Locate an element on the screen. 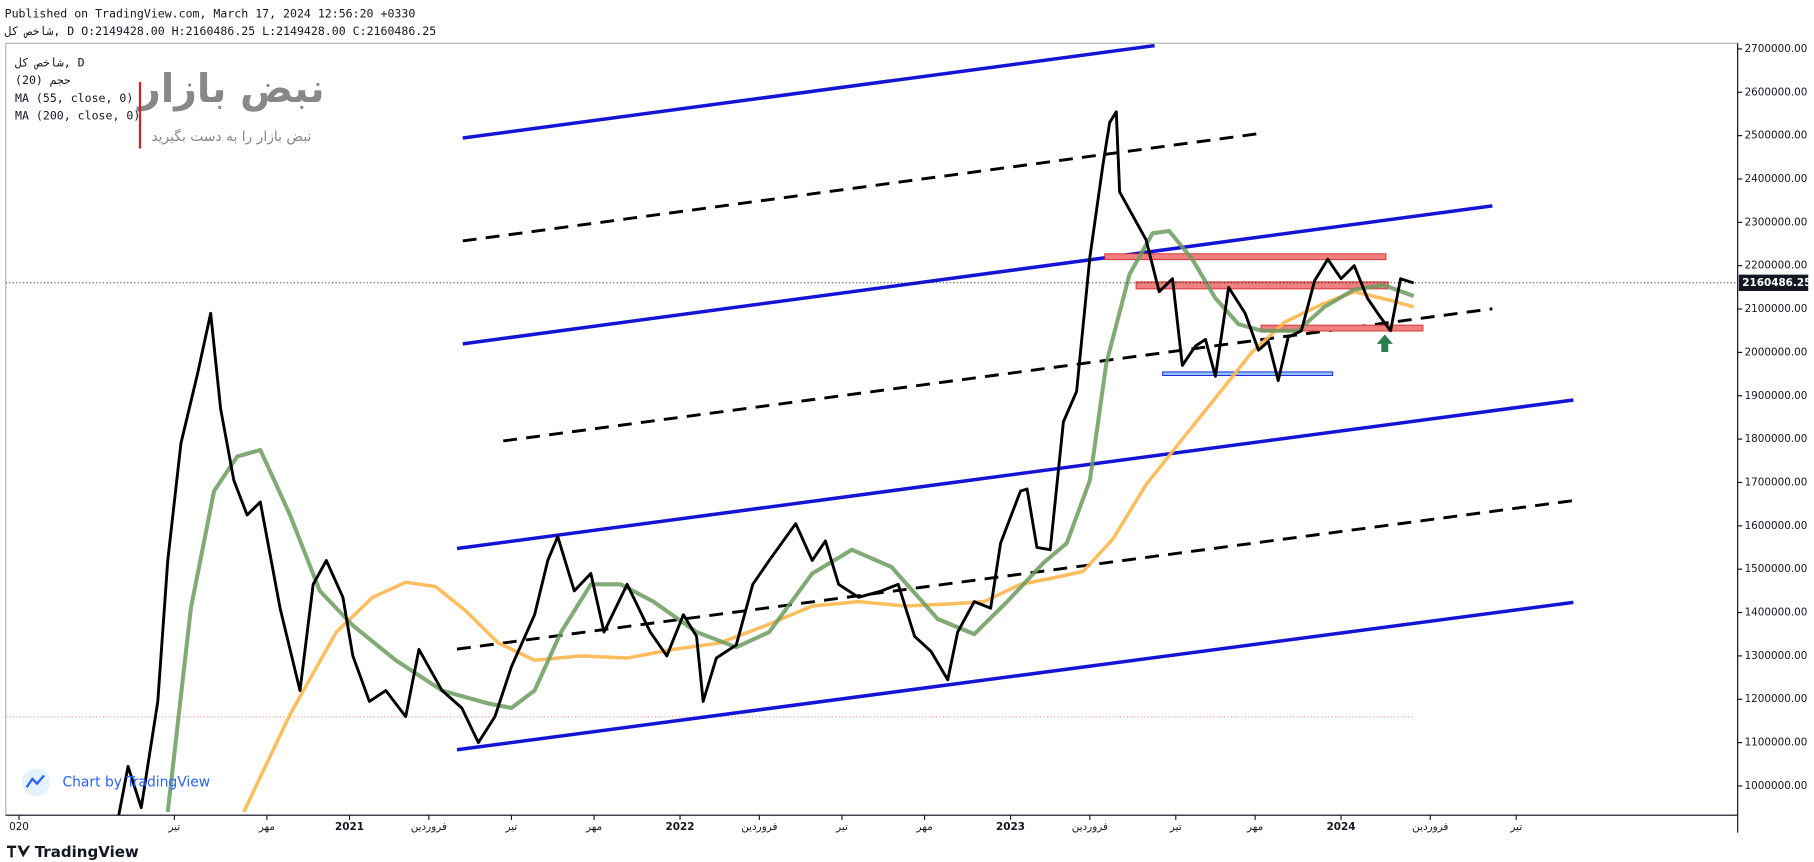 This screenshot has width=1814, height=862. credit: Chart by TradingView is located at coordinates (115, 782).